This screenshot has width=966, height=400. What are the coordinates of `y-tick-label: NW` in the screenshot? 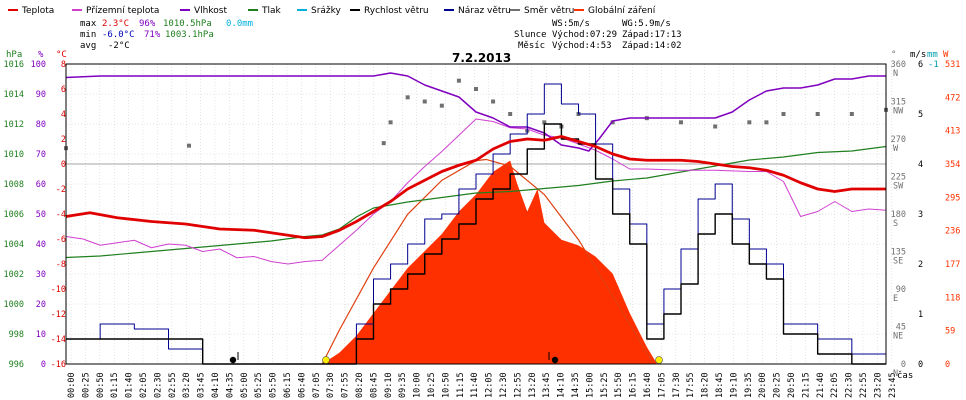 It's located at (898, 112).